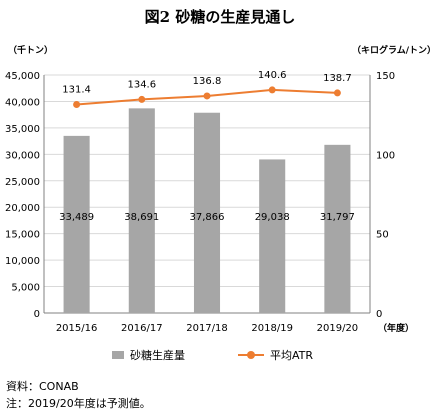  What do you see at coordinates (22, 208) in the screenshot?
I see `y-left-tick-label: 20,000` at bounding box center [22, 208].